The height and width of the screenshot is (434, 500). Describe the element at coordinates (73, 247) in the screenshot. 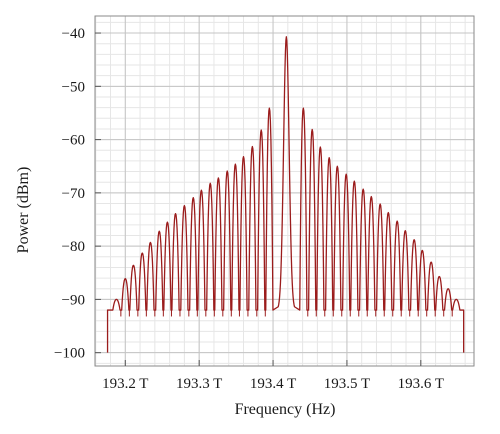

I see `y-tick-label: −80` at that location.